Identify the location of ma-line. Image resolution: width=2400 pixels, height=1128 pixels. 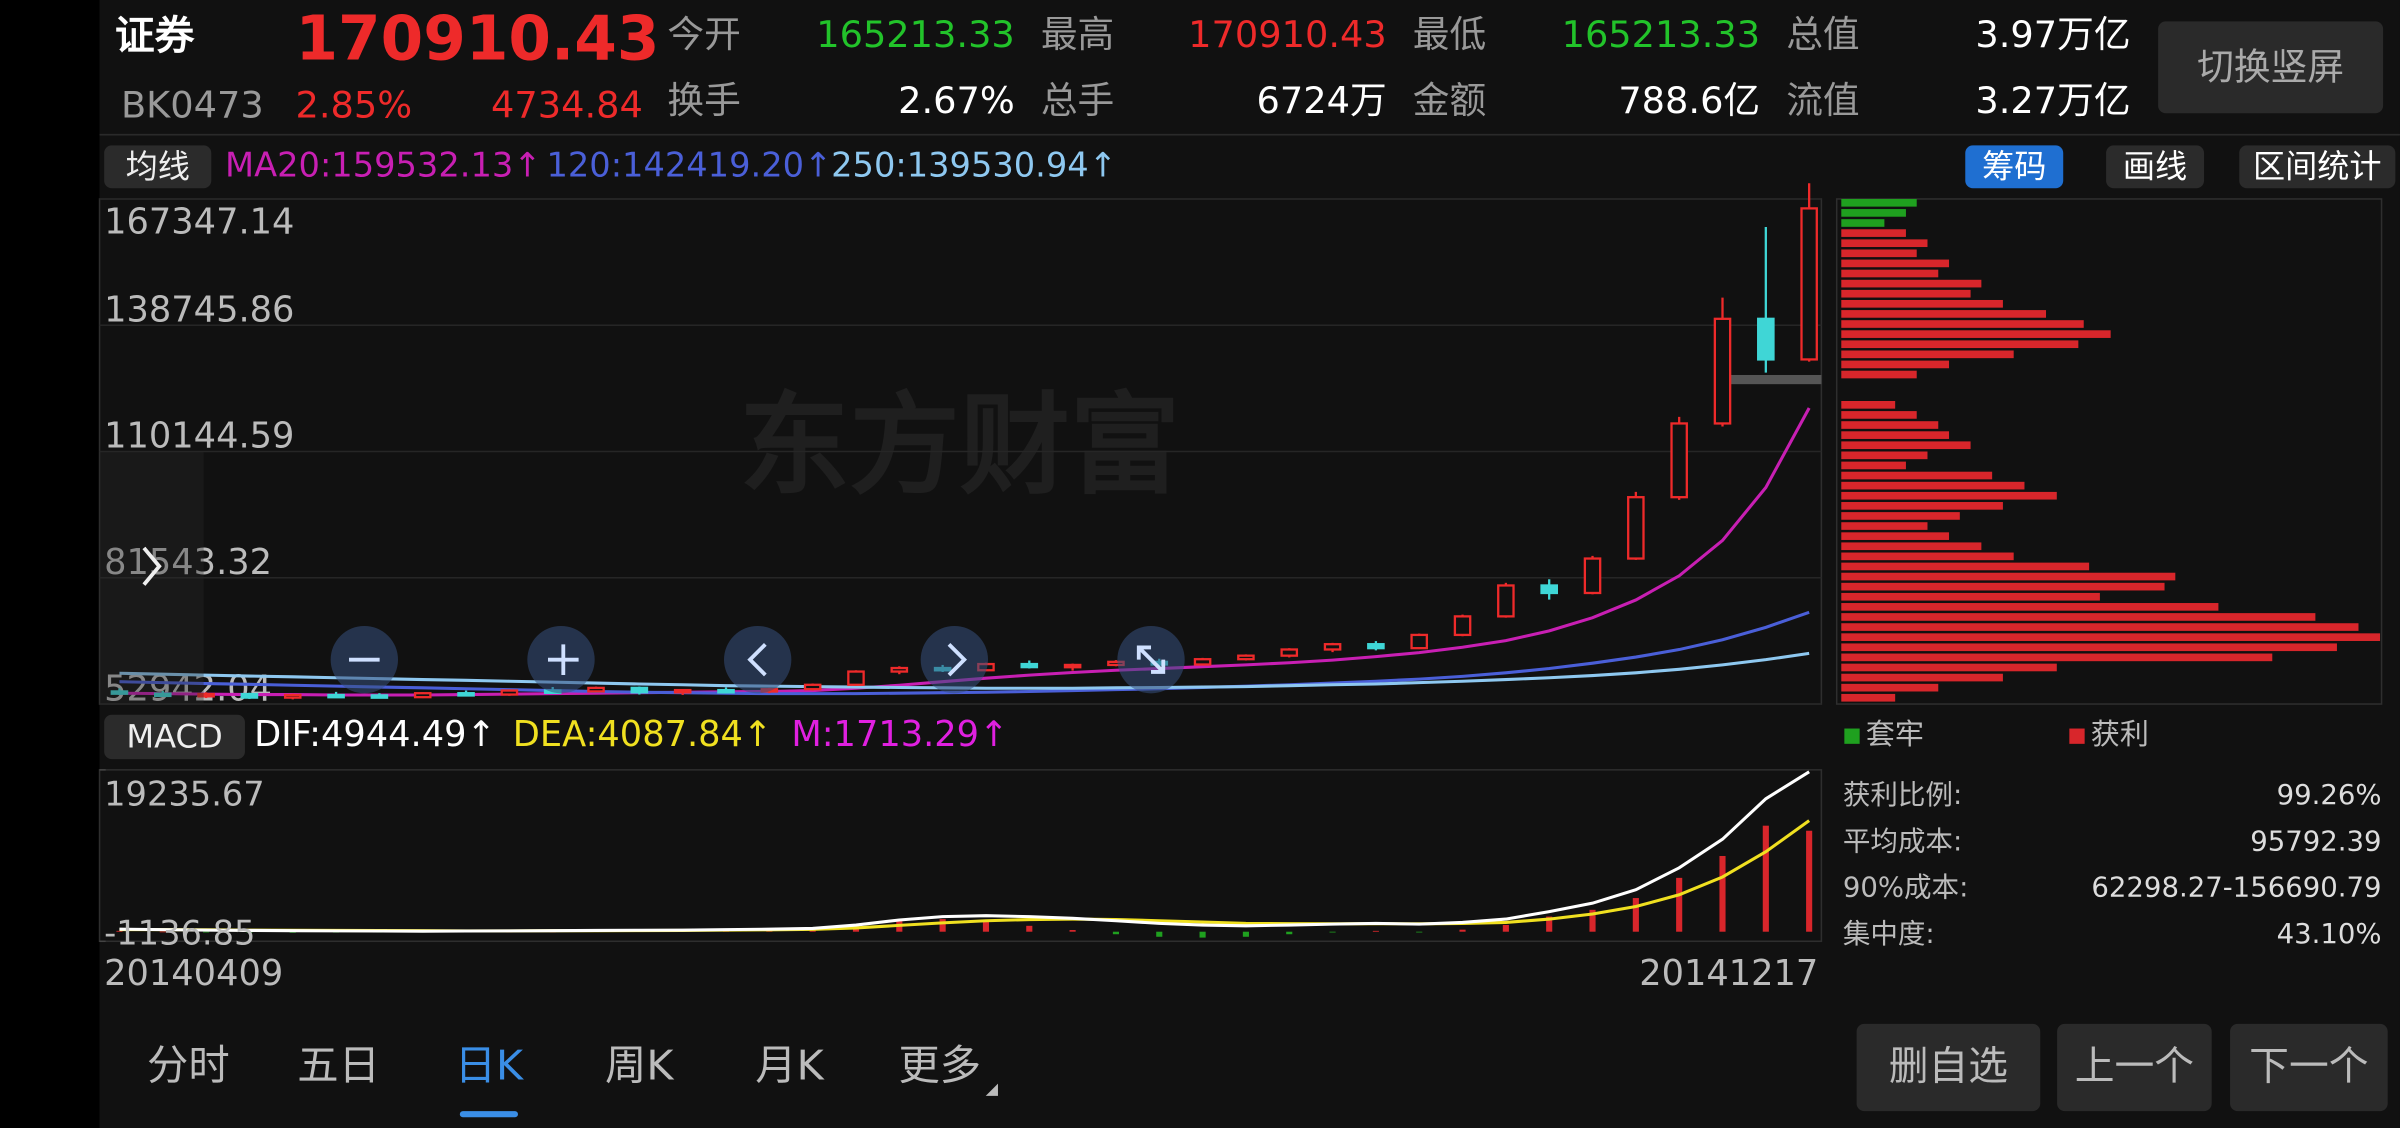
(964, 653).